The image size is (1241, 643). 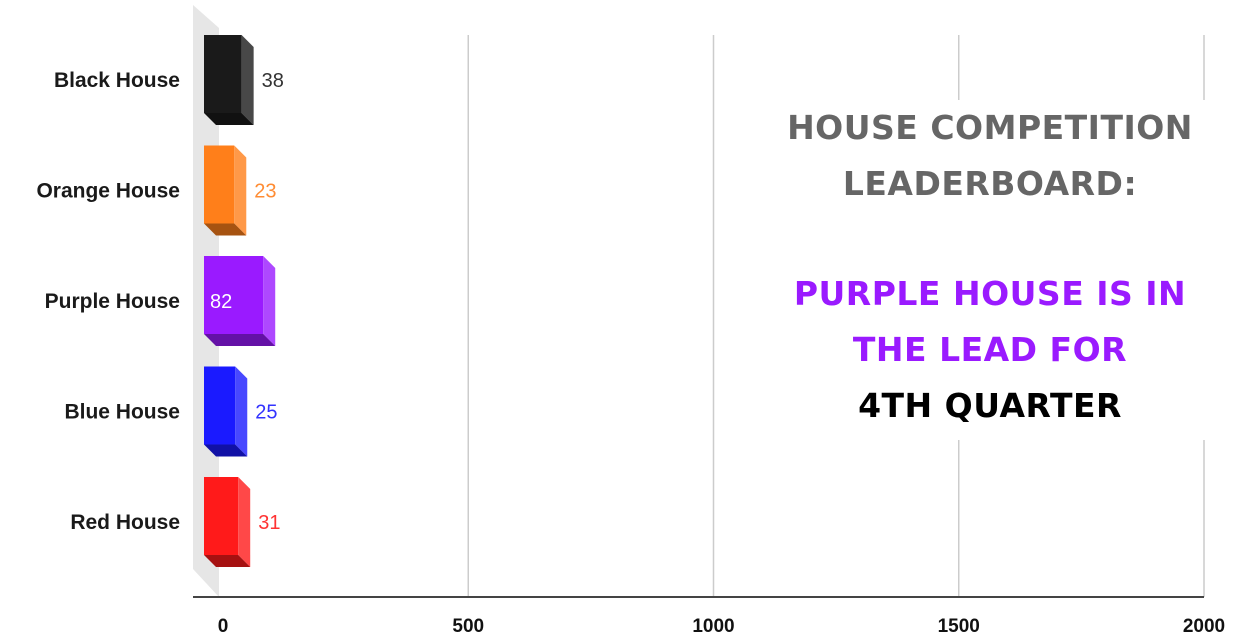 What do you see at coordinates (990, 293) in the screenshot?
I see `annotation-lead-line1: PURPLE HOUSE IS IN` at bounding box center [990, 293].